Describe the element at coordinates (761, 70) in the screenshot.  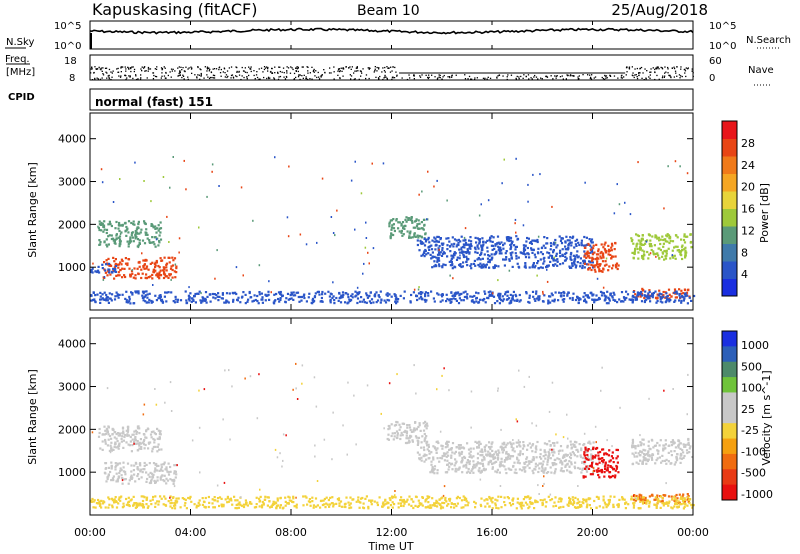
I see `nave-right-label: Nave` at that location.